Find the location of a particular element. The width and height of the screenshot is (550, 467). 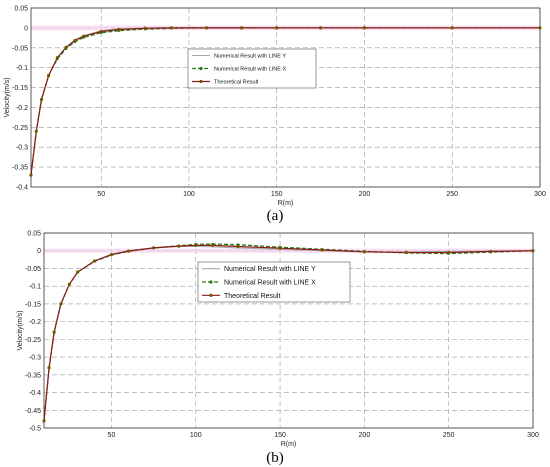

y-tick-label: -0.5 is located at coordinates (35, 429).